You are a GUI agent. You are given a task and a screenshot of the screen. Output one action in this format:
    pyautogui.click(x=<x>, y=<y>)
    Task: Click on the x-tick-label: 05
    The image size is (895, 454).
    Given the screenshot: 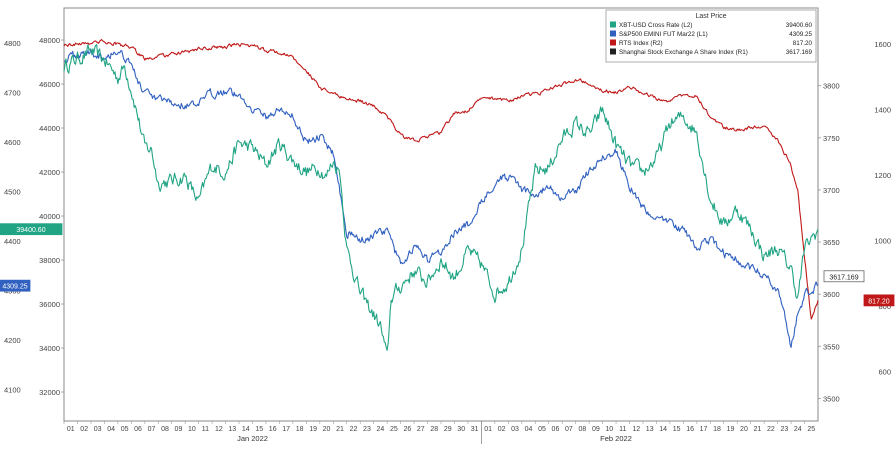 What is the action you would take?
    pyautogui.click(x=542, y=429)
    